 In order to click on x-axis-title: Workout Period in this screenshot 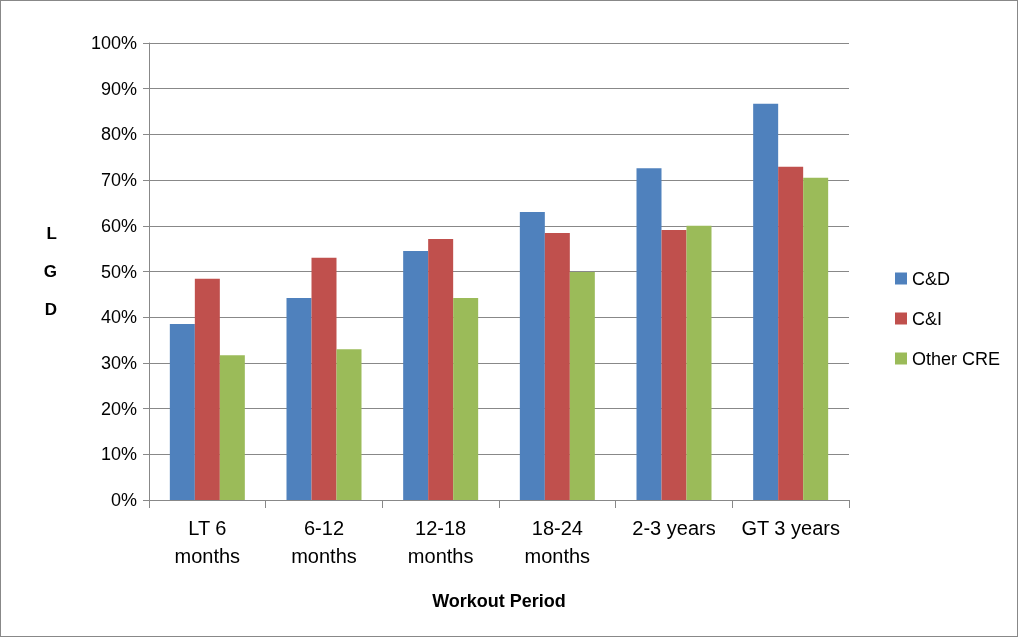, I will do `click(499, 601)`.